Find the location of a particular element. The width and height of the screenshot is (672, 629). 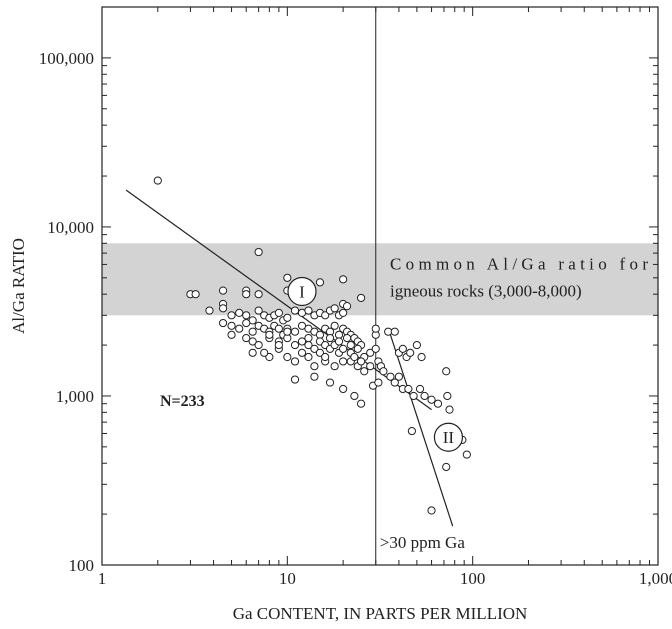

trend-label-circle-II is located at coordinates (448, 437).